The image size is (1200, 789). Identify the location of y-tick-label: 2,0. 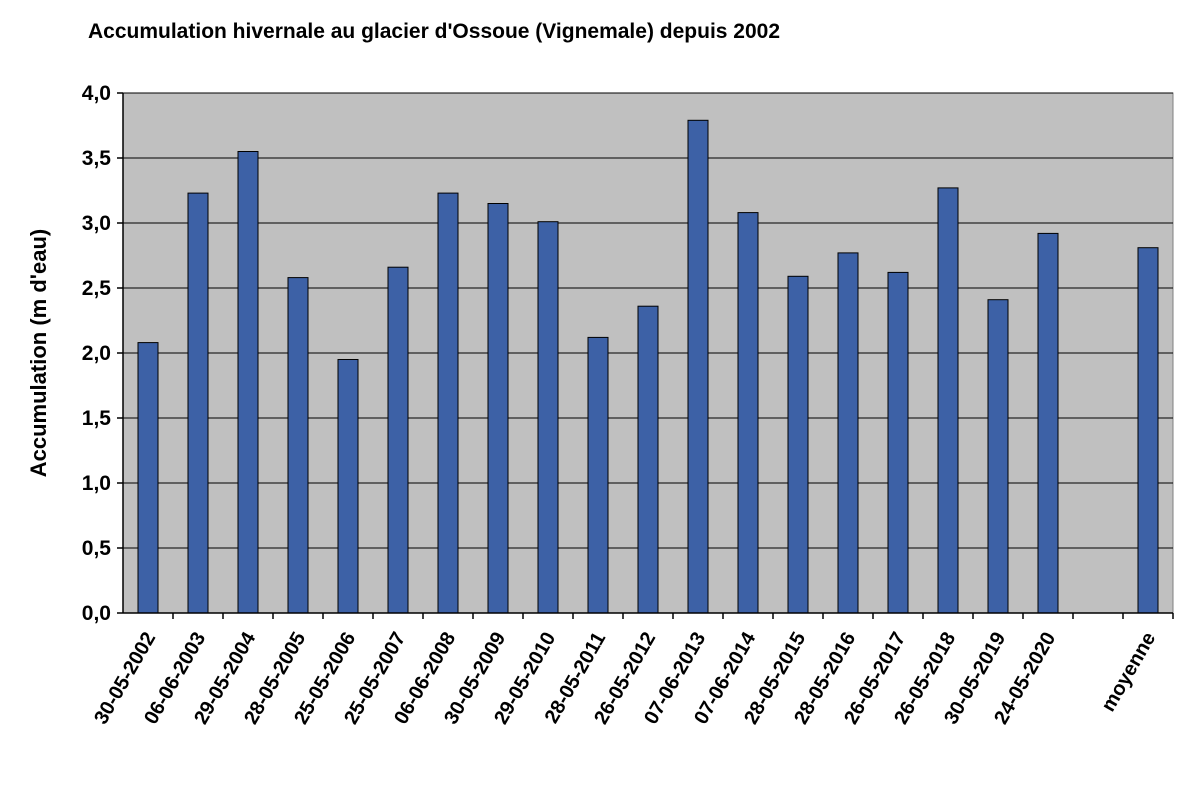
(96, 353).